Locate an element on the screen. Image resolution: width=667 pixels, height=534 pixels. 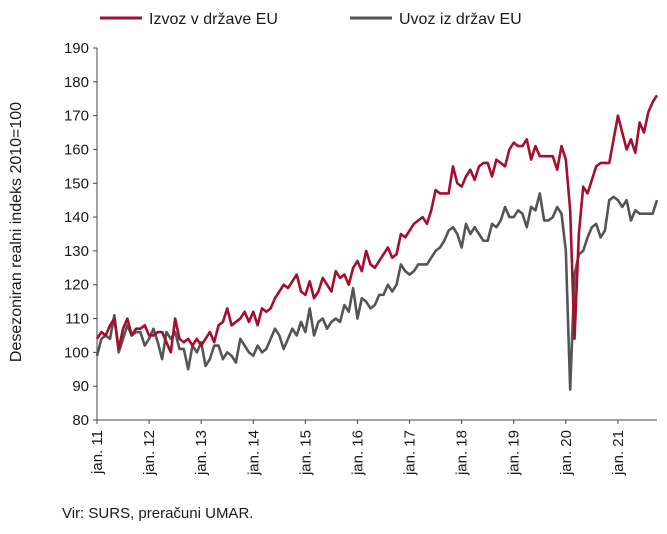
x-tick-label: jan. 13 is located at coordinates (201, 453).